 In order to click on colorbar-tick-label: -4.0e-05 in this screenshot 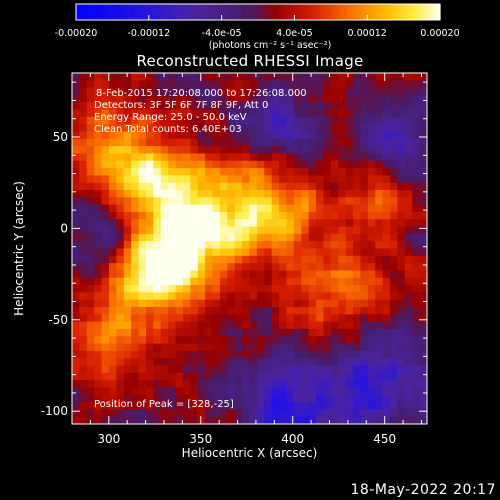, I will do `click(222, 33)`.